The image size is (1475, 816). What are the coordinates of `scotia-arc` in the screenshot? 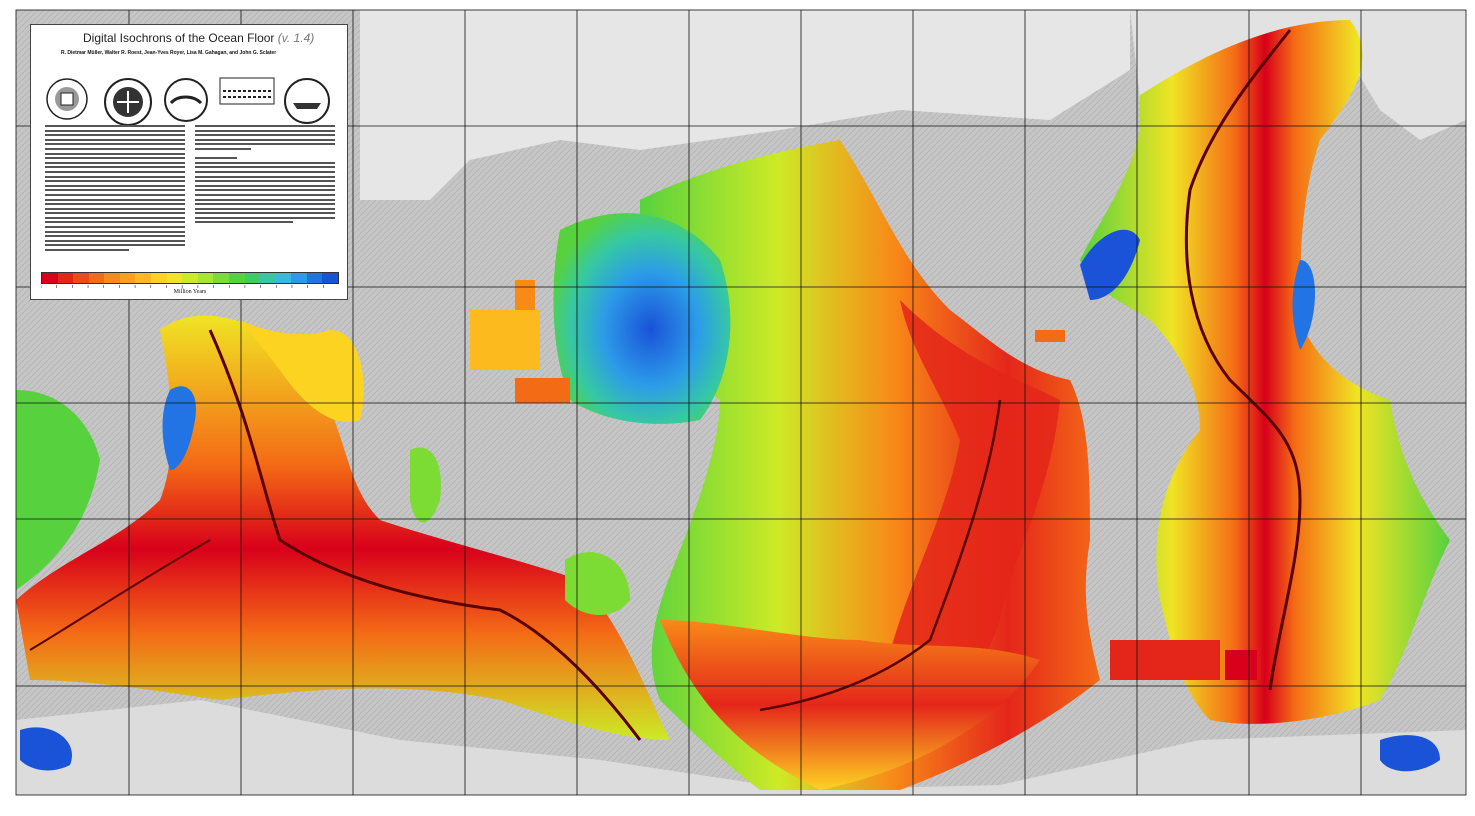 It's located at (1165, 660).